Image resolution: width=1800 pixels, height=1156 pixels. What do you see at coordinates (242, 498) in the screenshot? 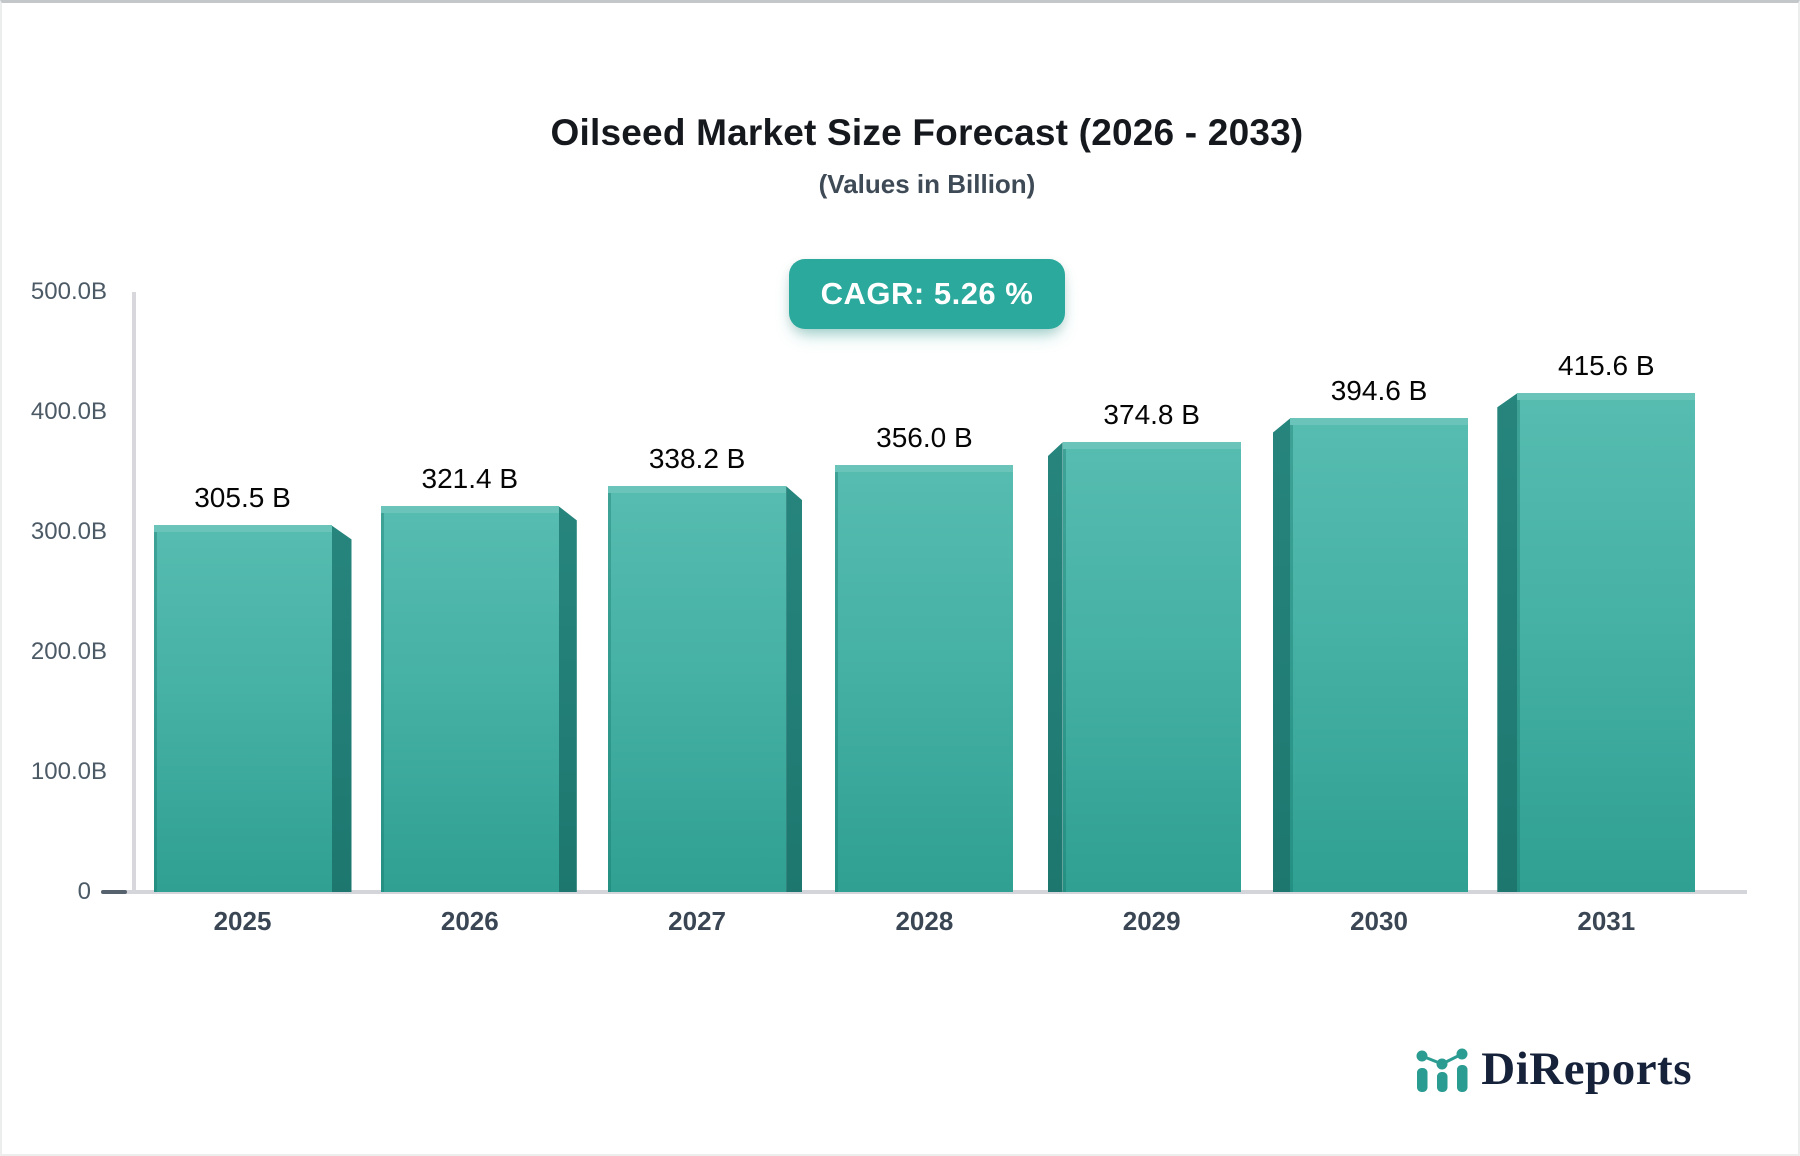
I see `bar-value-label: 305.5 B` at bounding box center [242, 498].